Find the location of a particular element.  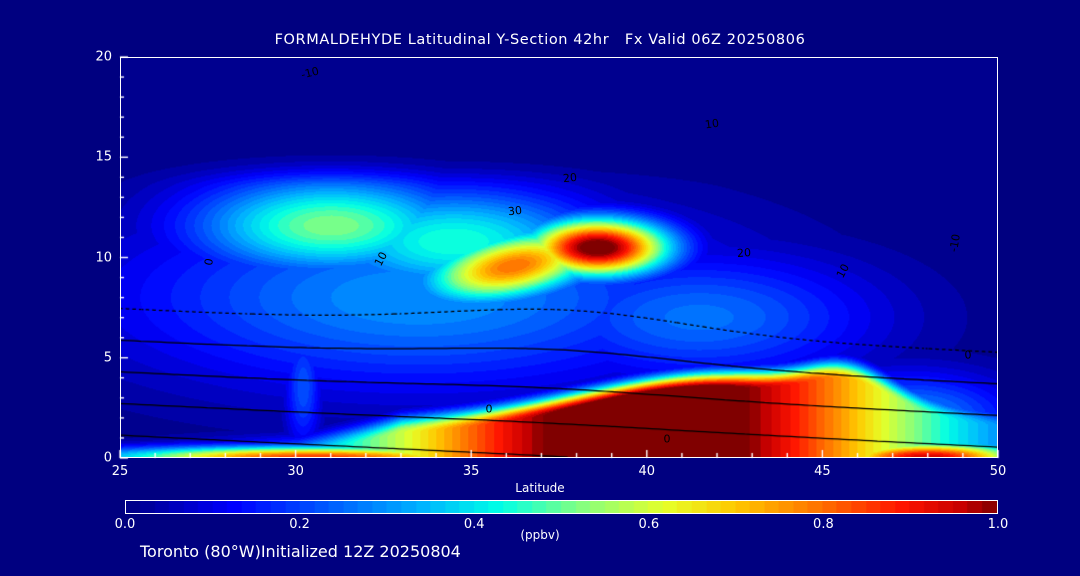

footer-caption: Toronto (80°W)Initialized 12Z 20250804 is located at coordinates (300, 551).